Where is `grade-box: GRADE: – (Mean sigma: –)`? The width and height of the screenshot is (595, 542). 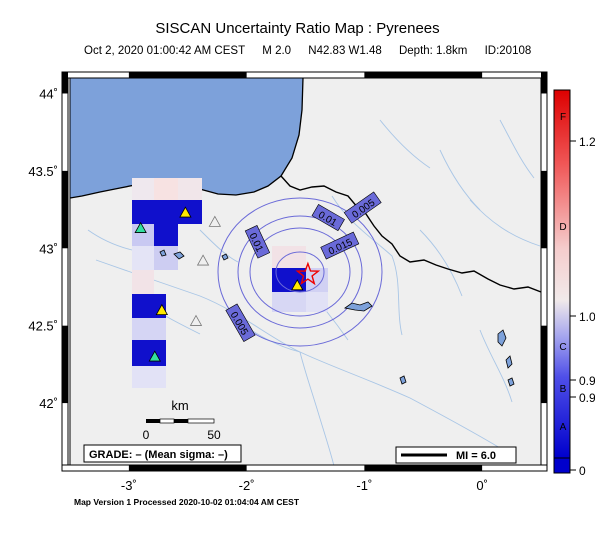
grade-box: GRADE: – (Mean sigma: –) is located at coordinates (162, 453).